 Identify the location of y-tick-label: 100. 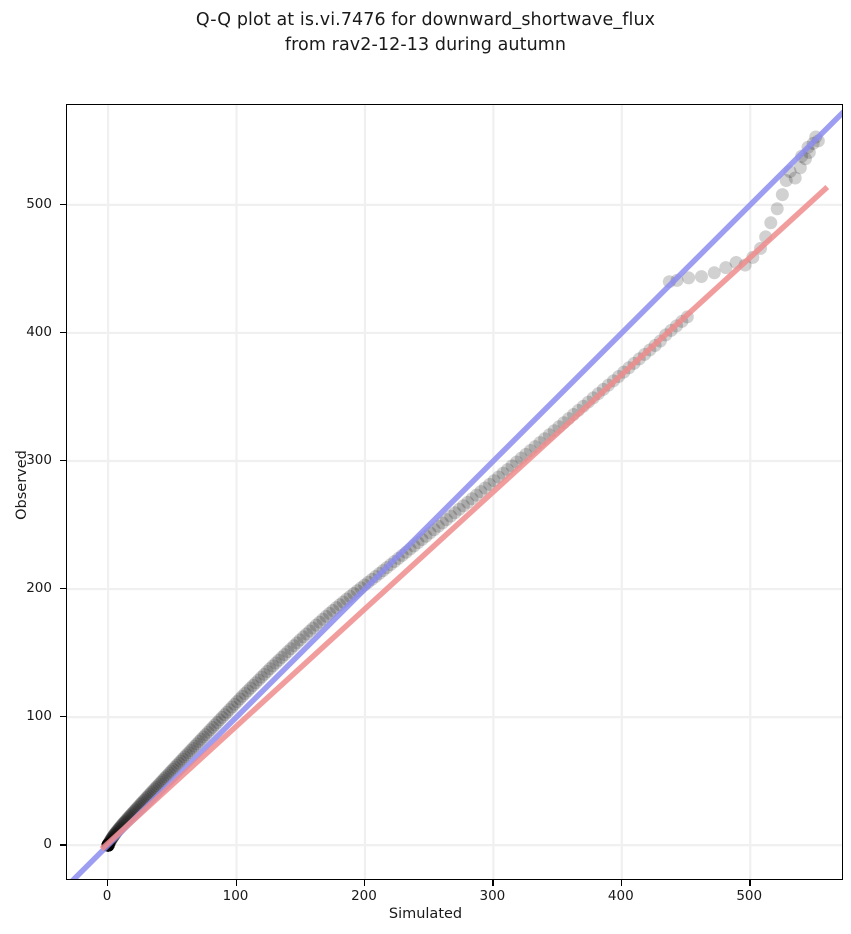
(39, 716).